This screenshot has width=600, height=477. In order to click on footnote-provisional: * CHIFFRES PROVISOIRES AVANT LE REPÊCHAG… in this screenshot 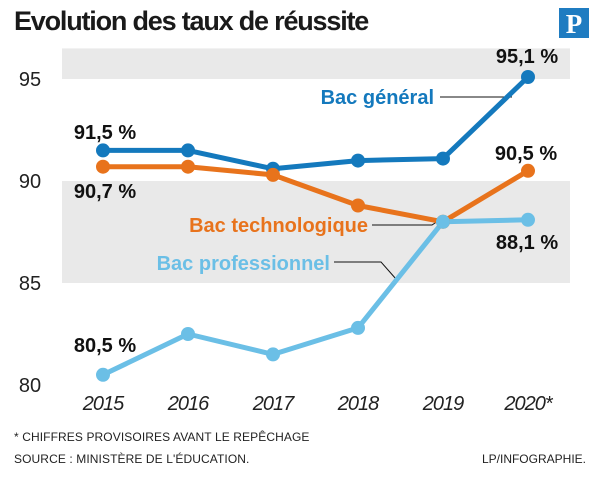, I will do `click(162, 437)`.